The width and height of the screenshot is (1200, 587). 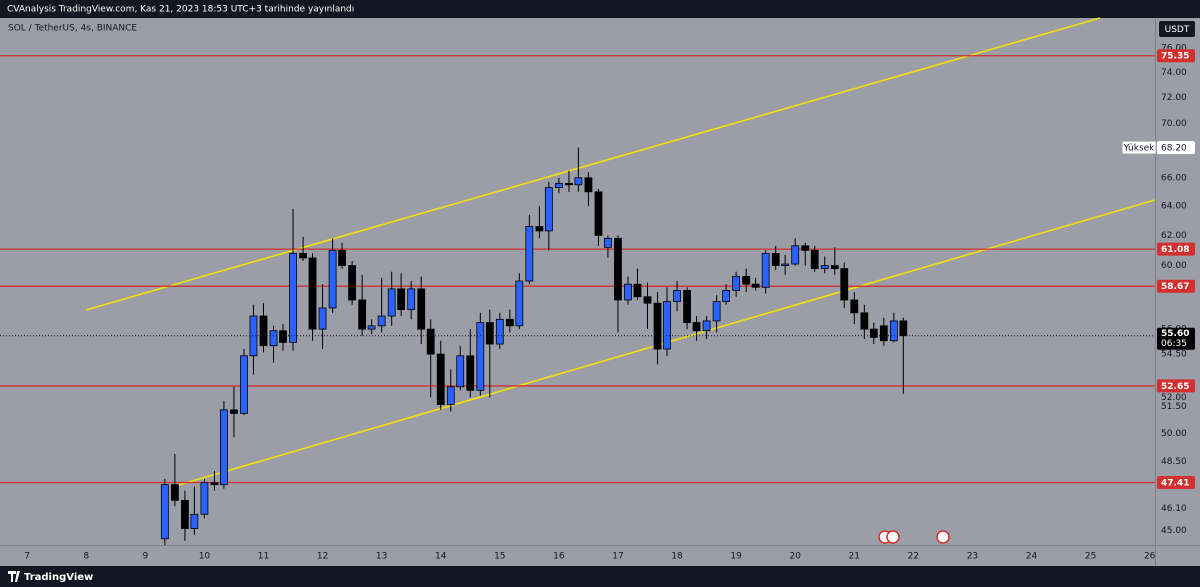 What do you see at coordinates (441, 557) in the screenshot?
I see `x-tick-label: 14` at bounding box center [441, 557].